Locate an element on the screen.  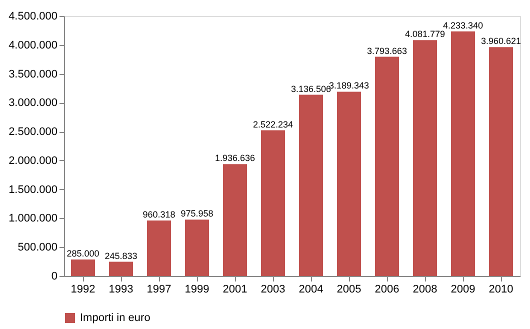
data-label: 4.233.340 is located at coordinates (463, 25).